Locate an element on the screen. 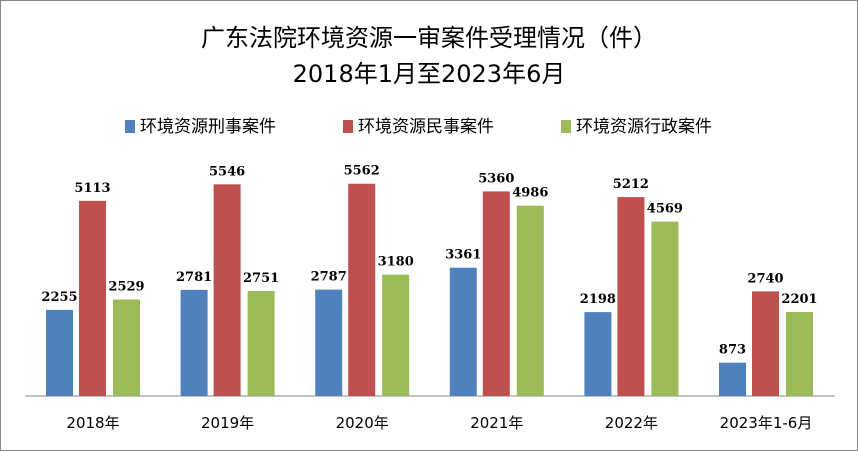 This screenshot has width=858, height=451. data-label: 2787 is located at coordinates (329, 277).